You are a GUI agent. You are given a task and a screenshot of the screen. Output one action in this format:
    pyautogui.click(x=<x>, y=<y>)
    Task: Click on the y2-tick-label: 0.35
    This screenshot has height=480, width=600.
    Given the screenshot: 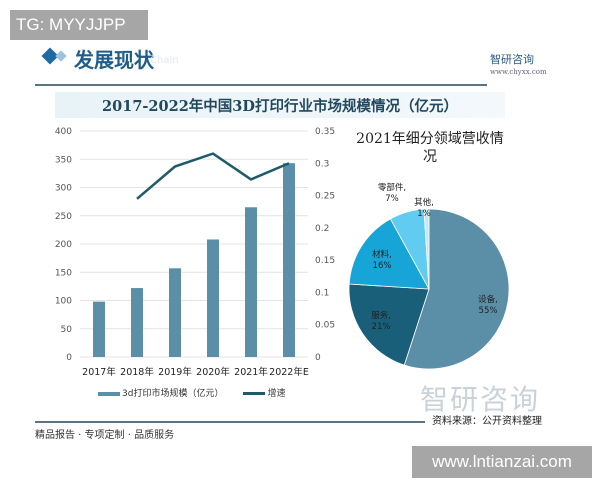 What is the action you would take?
    pyautogui.click(x=325, y=132)
    